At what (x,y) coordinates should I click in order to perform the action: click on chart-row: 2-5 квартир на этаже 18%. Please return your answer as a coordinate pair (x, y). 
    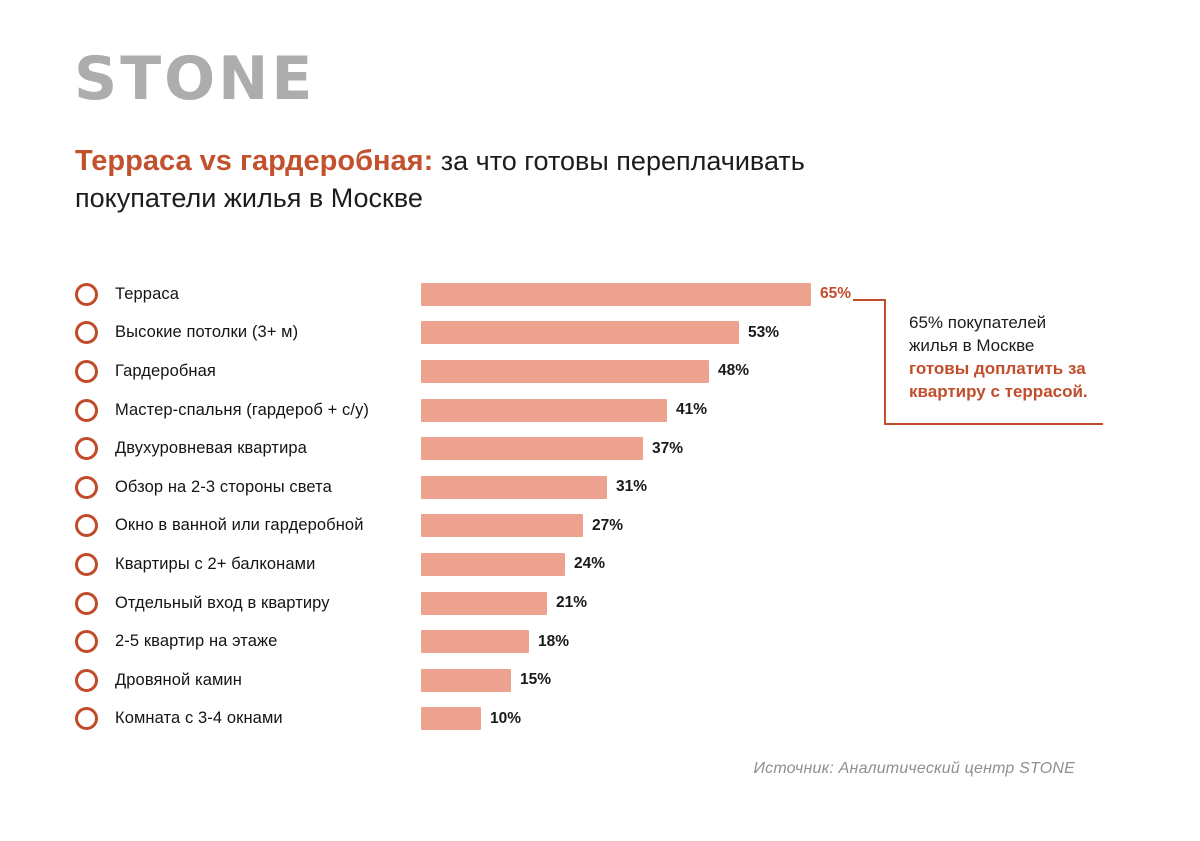
    Looking at the image, I should click on (600, 641).